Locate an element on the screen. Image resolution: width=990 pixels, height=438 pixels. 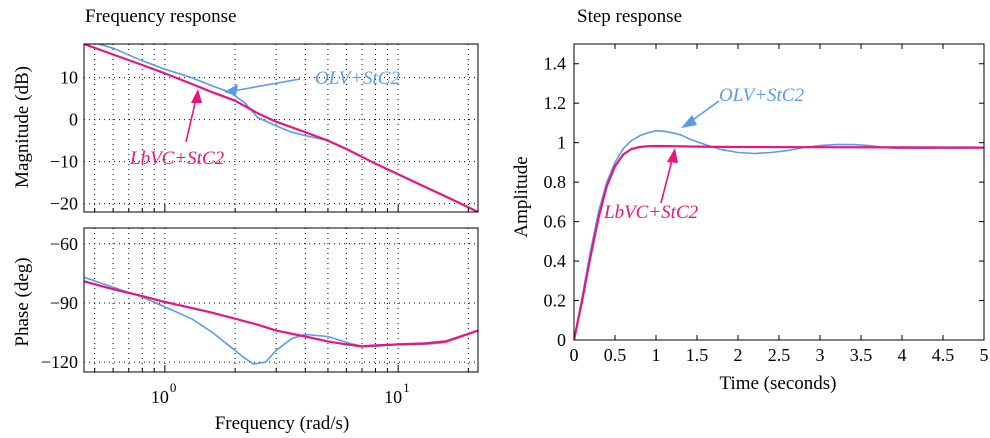
step-annotations: OLV+StC2 LbVC+StC2 is located at coordinates (703, 154).